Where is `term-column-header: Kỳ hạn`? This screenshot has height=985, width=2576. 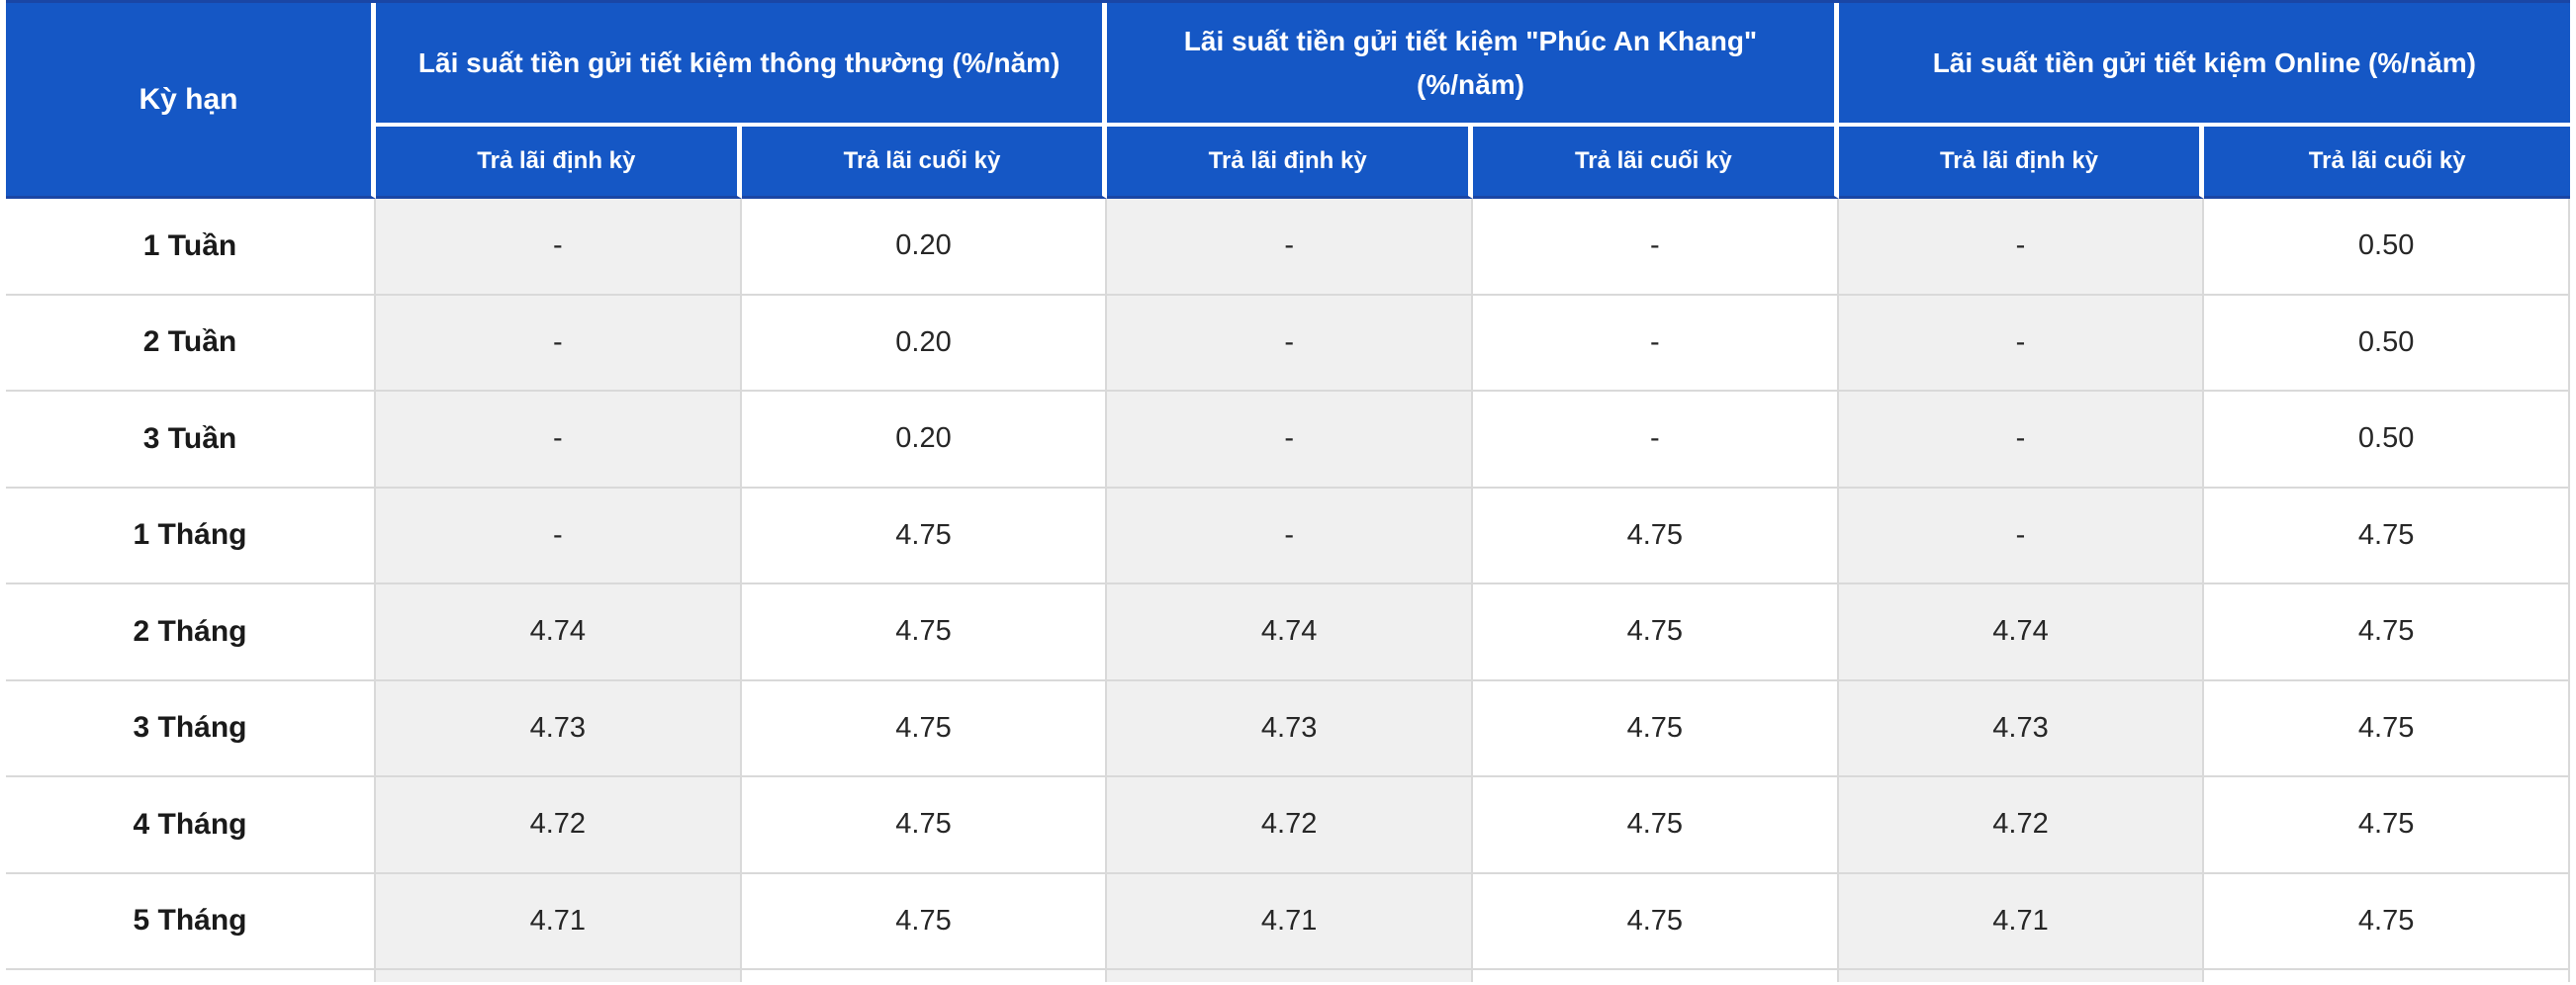
term-column-header: Kỳ hạn is located at coordinates (191, 101).